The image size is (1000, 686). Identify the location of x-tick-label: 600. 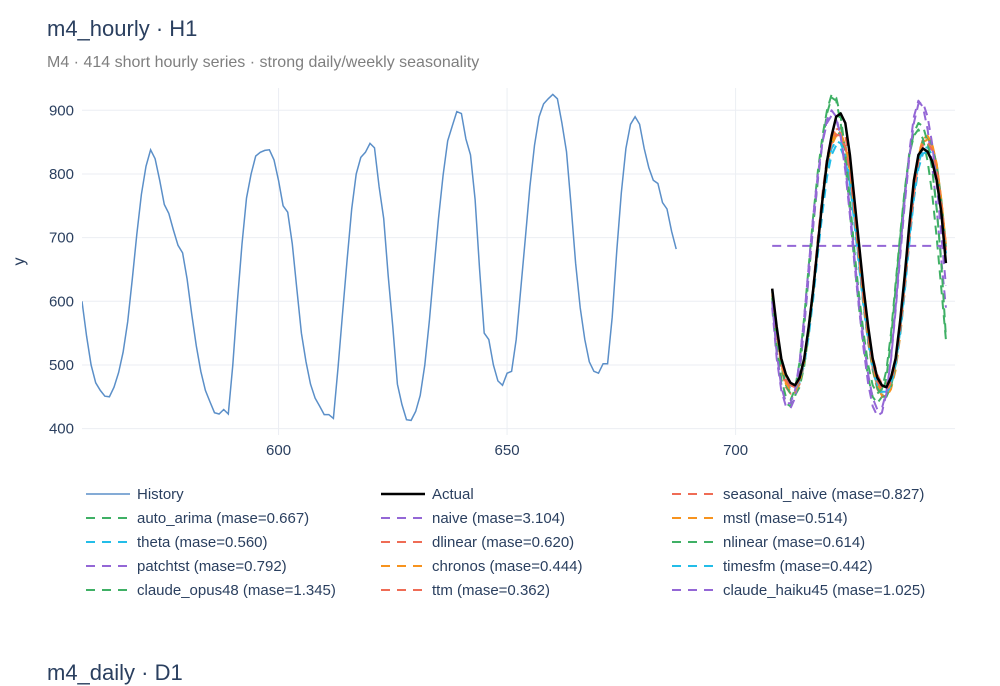
(278, 450).